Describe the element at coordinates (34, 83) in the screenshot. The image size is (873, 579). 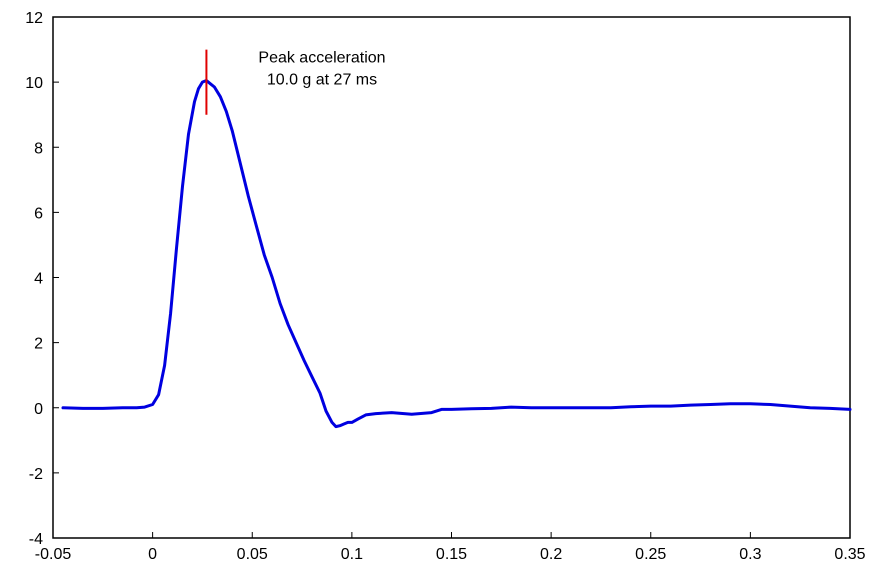
I see `y-tick-label: 10` at that location.